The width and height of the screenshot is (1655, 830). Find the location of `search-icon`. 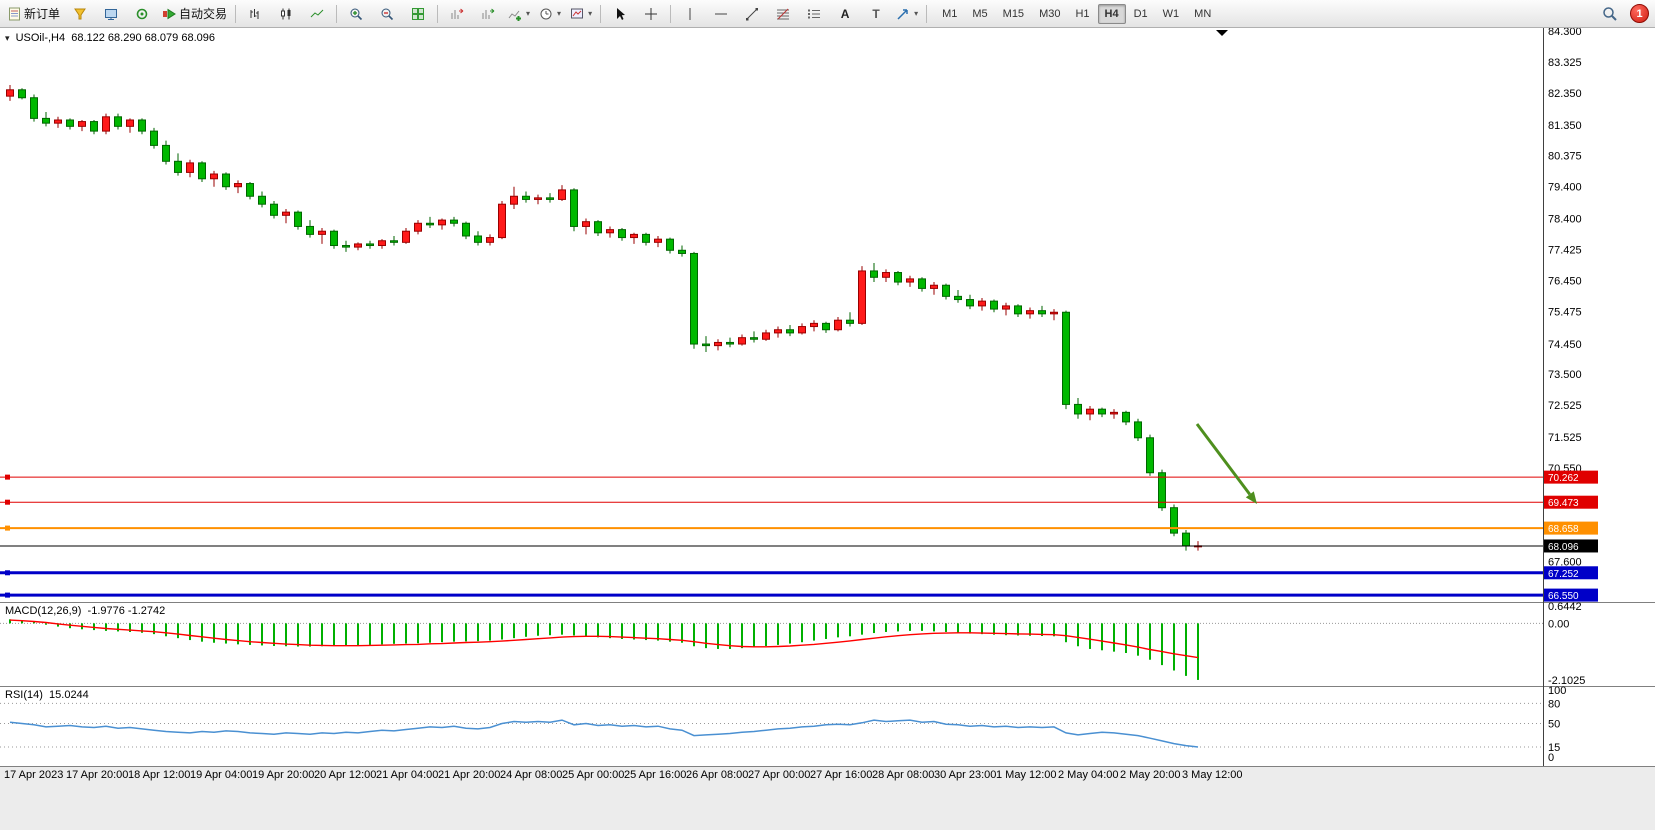

search-icon is located at coordinates (1609, 14).